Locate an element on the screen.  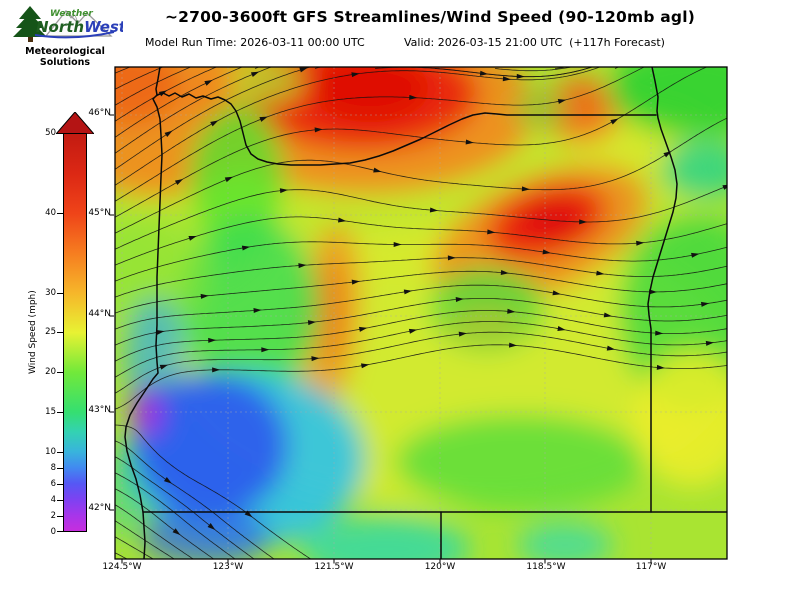
pine-tree-icon is located at coordinates (30, 24).